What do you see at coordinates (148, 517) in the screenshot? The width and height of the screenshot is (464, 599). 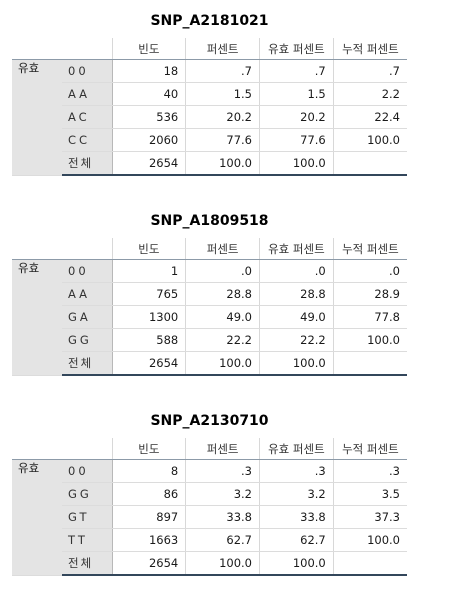 I see `frequency-cell: 897` at bounding box center [148, 517].